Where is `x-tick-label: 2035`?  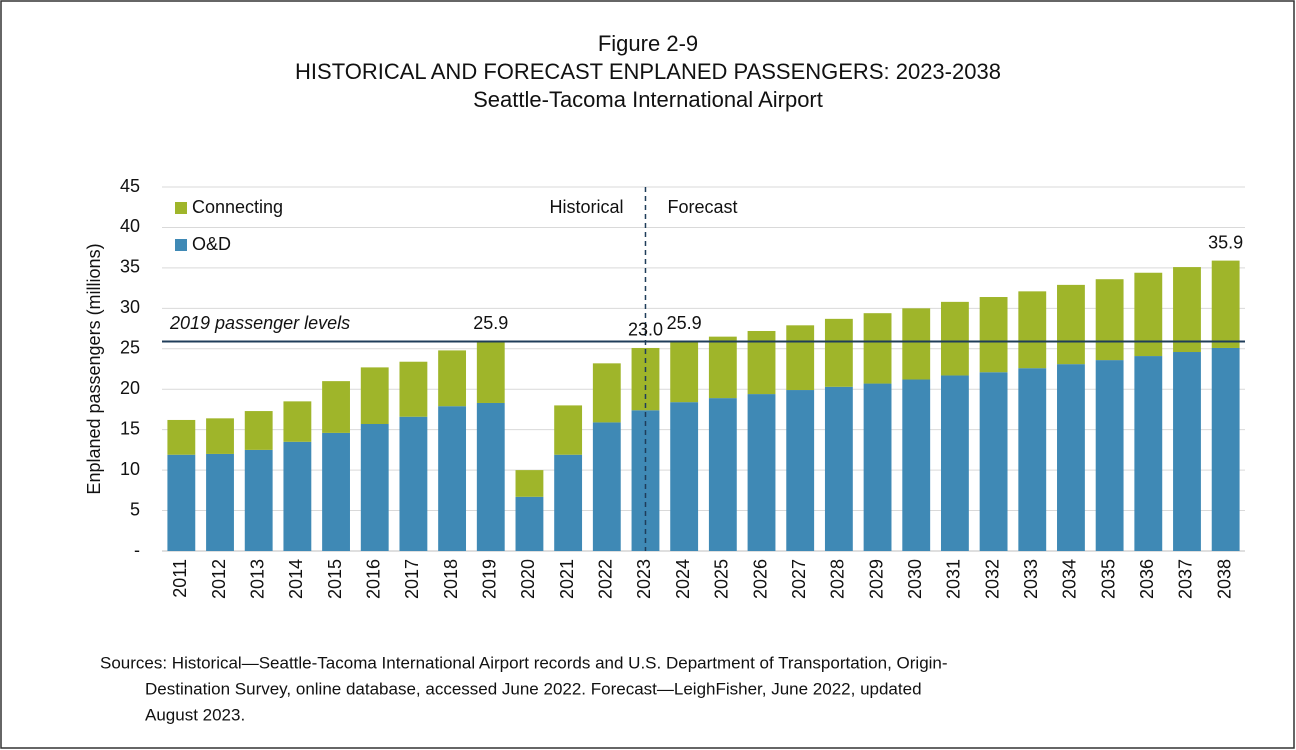
x-tick-label: 2035 is located at coordinates (1108, 579).